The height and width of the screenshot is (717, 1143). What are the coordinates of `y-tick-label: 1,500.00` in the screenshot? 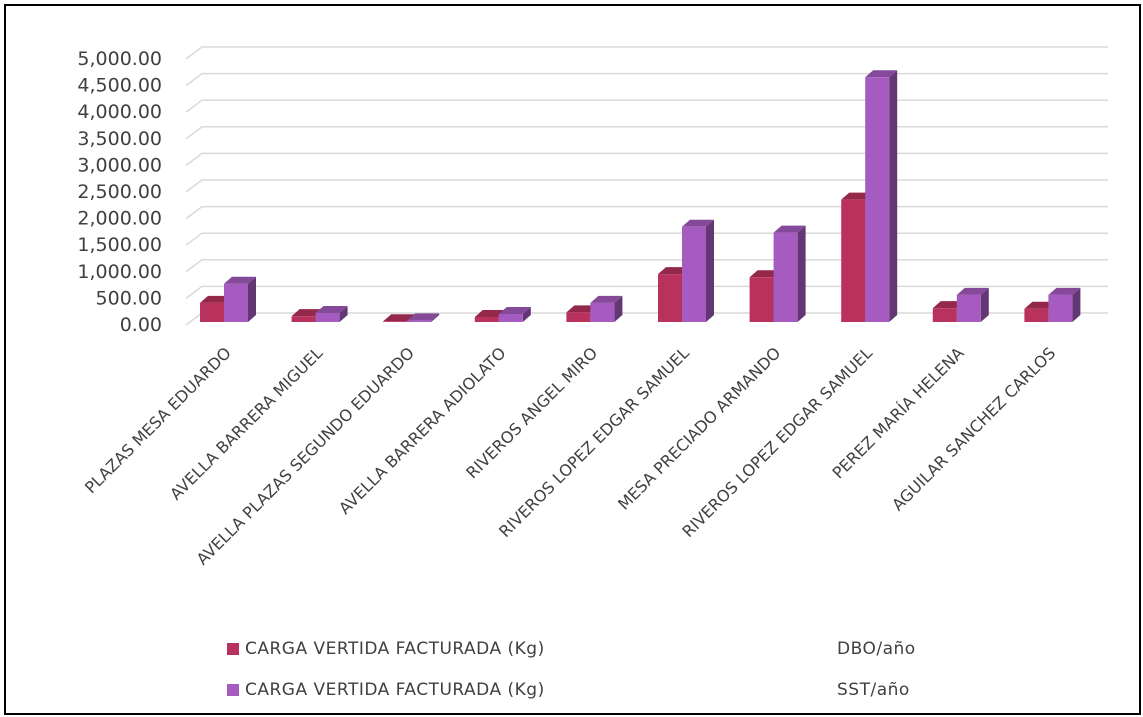 It's located at (119, 245).